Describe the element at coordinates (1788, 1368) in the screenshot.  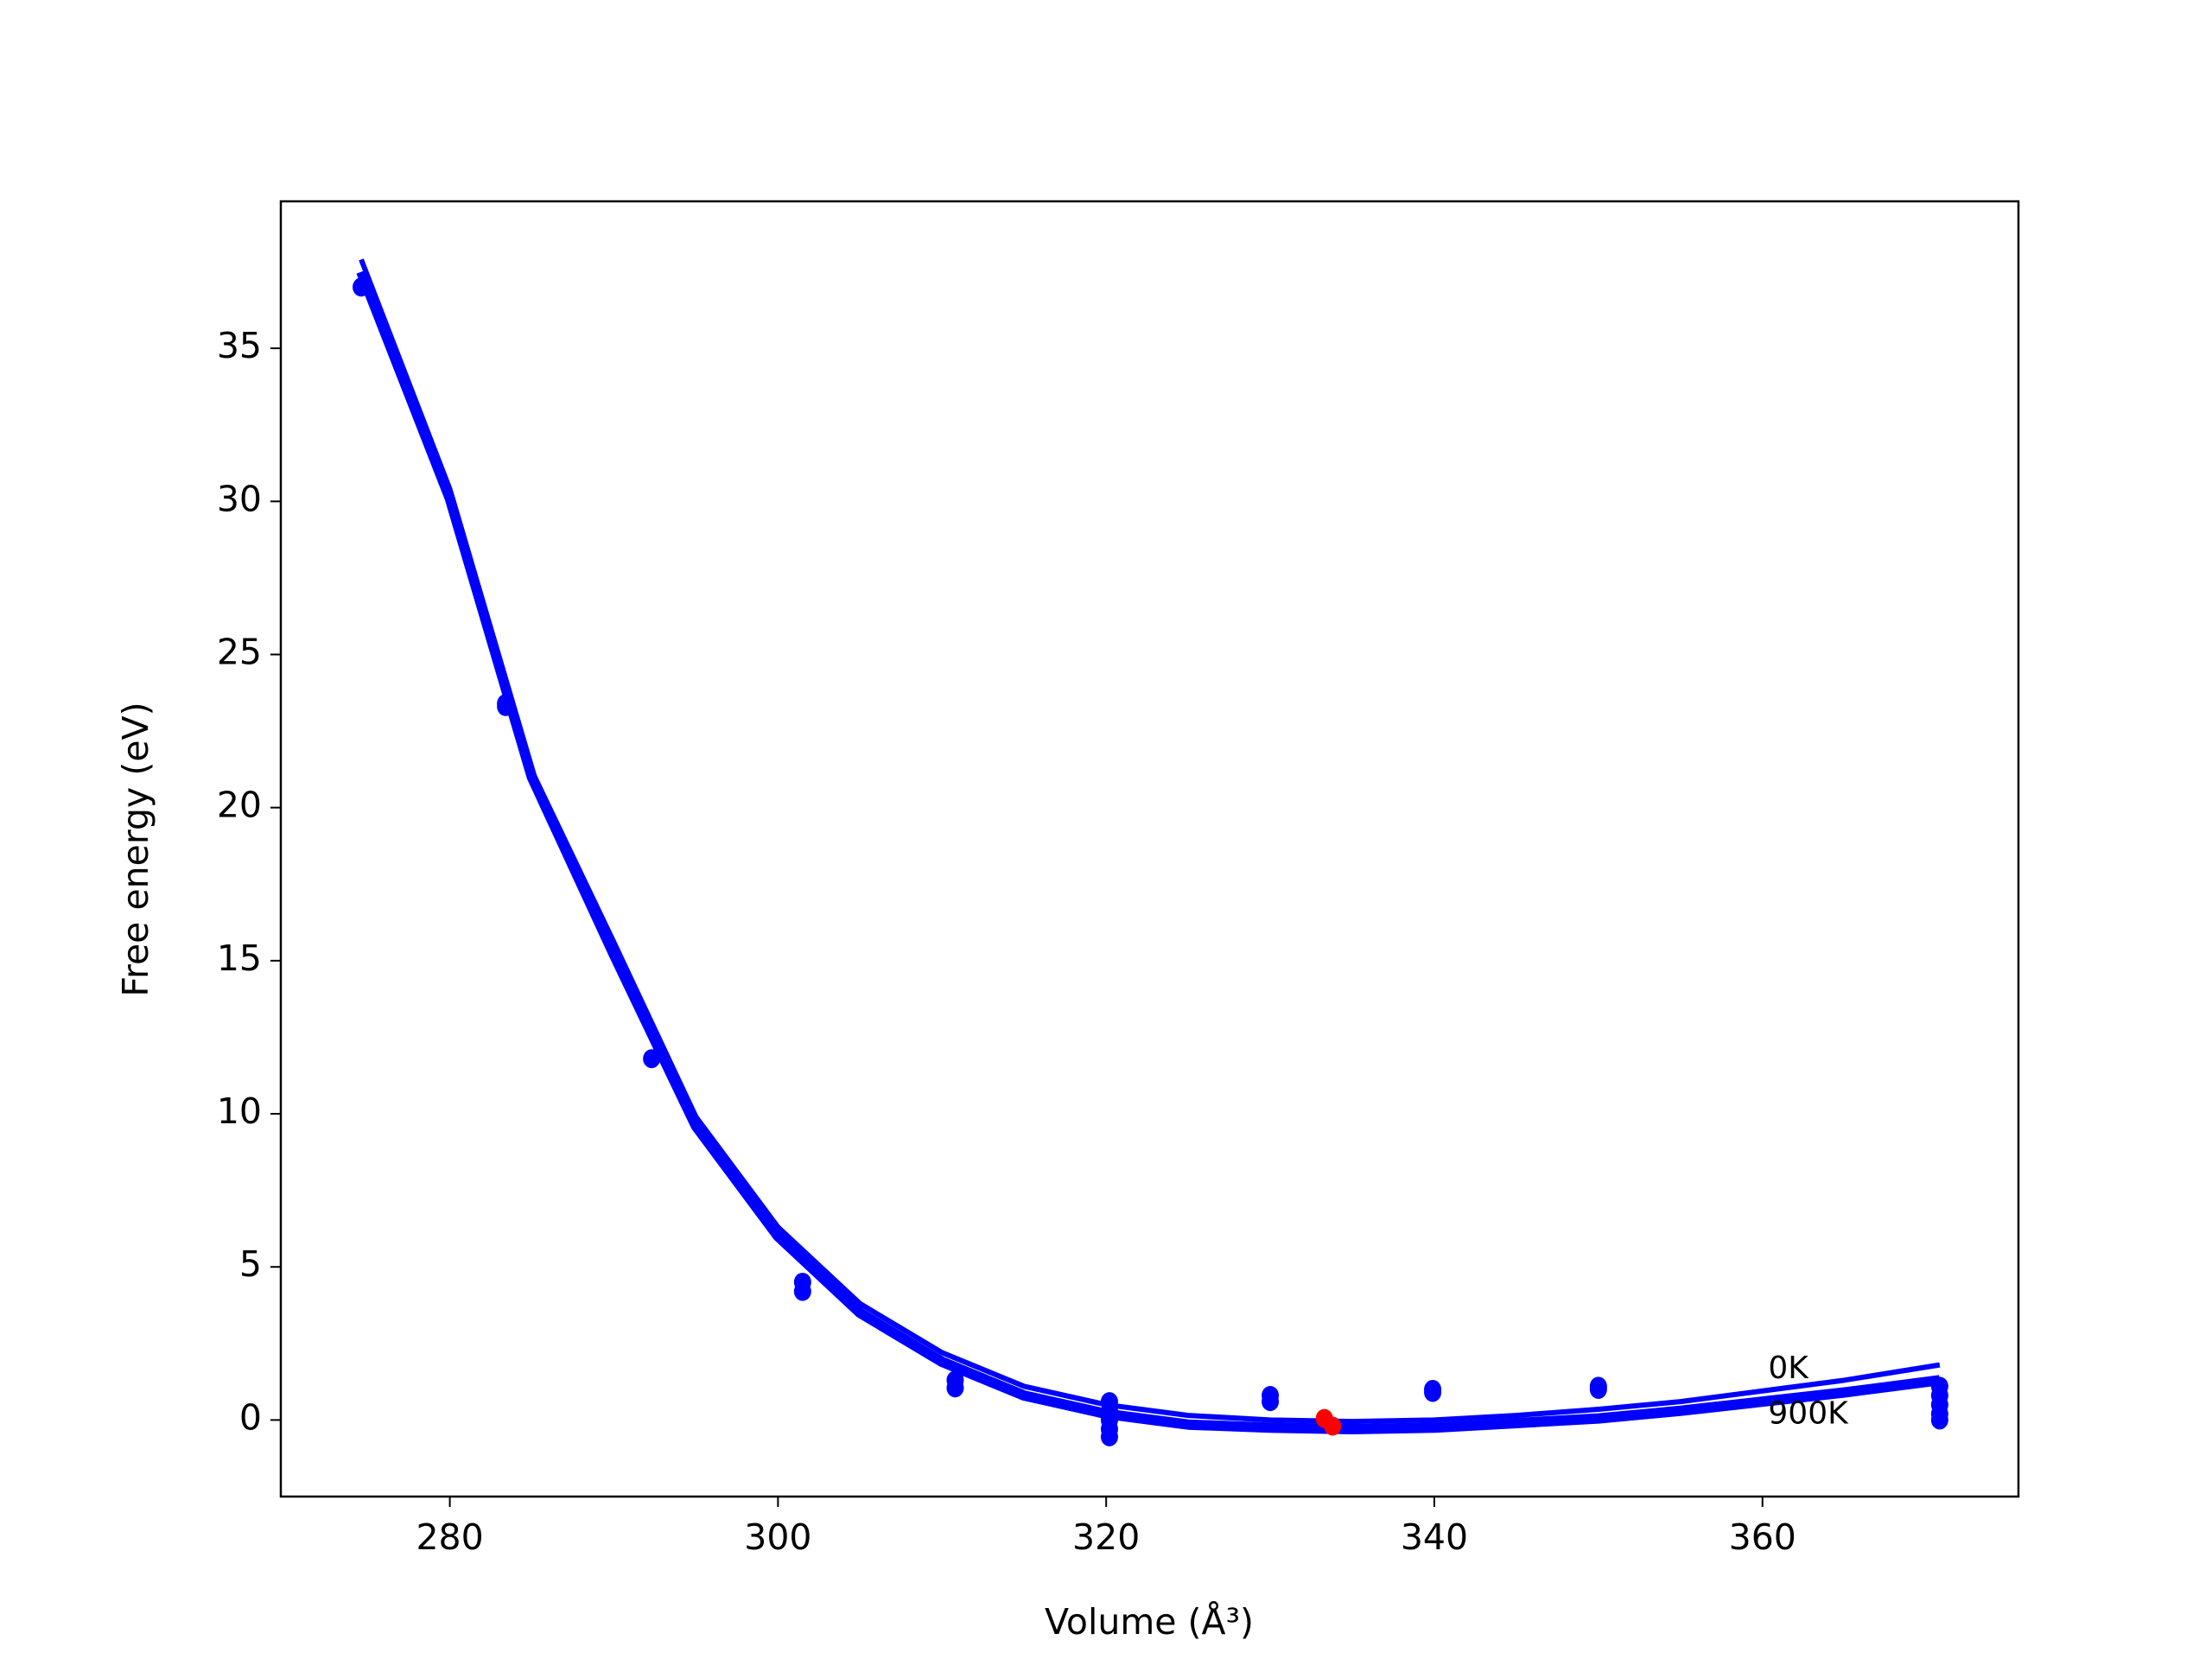
I see `curve-label: 0K` at that location.